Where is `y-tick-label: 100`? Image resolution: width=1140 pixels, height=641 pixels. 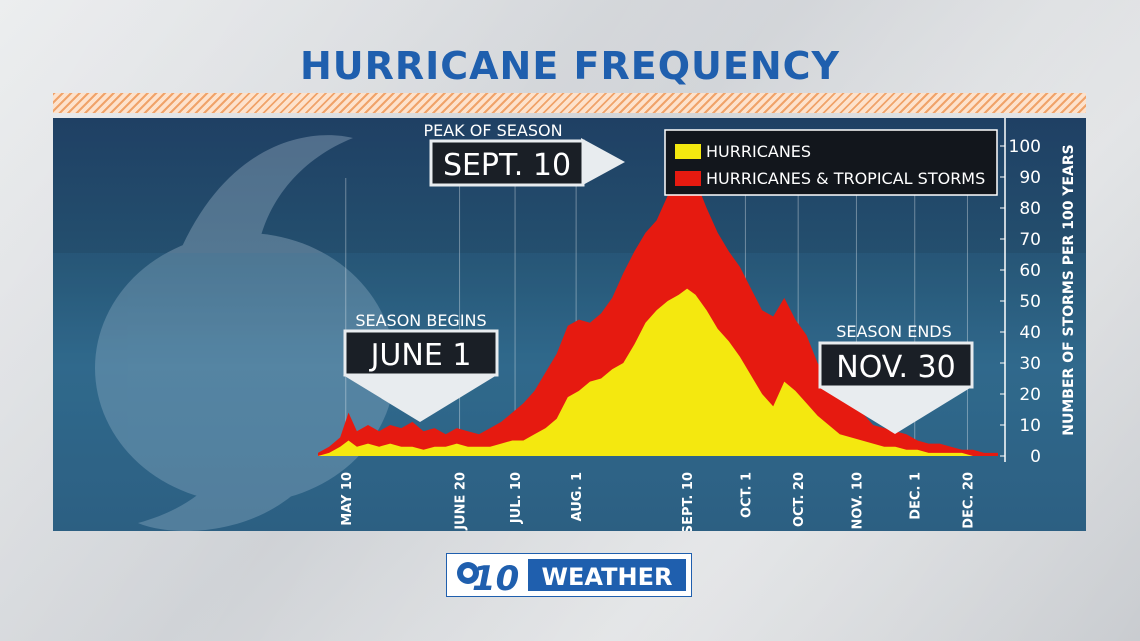 y-tick-label: 100 is located at coordinates (1025, 147).